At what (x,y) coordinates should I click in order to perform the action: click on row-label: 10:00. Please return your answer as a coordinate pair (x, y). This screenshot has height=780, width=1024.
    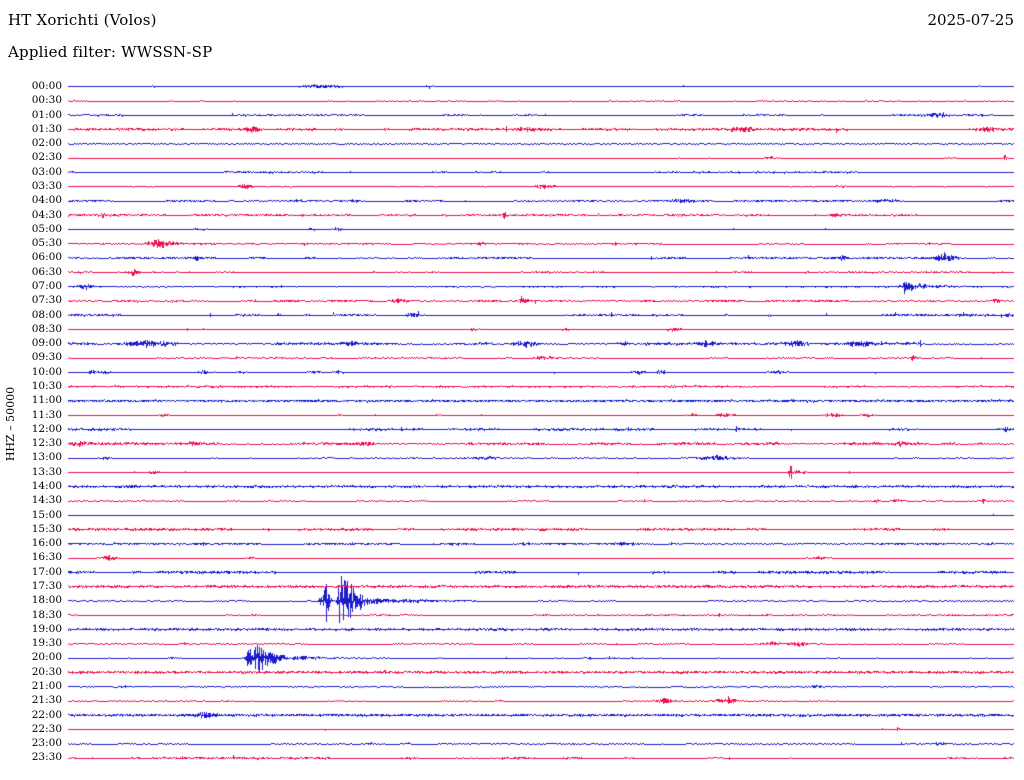
    Looking at the image, I should click on (46, 371).